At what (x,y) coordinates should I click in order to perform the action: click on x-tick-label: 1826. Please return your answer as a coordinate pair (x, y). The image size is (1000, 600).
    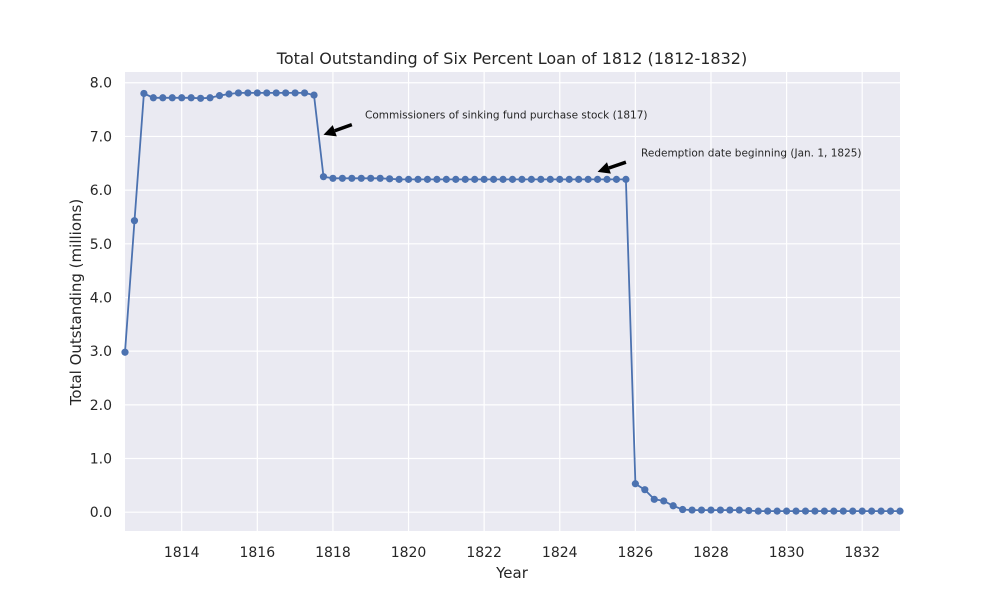
    Looking at the image, I should click on (636, 553).